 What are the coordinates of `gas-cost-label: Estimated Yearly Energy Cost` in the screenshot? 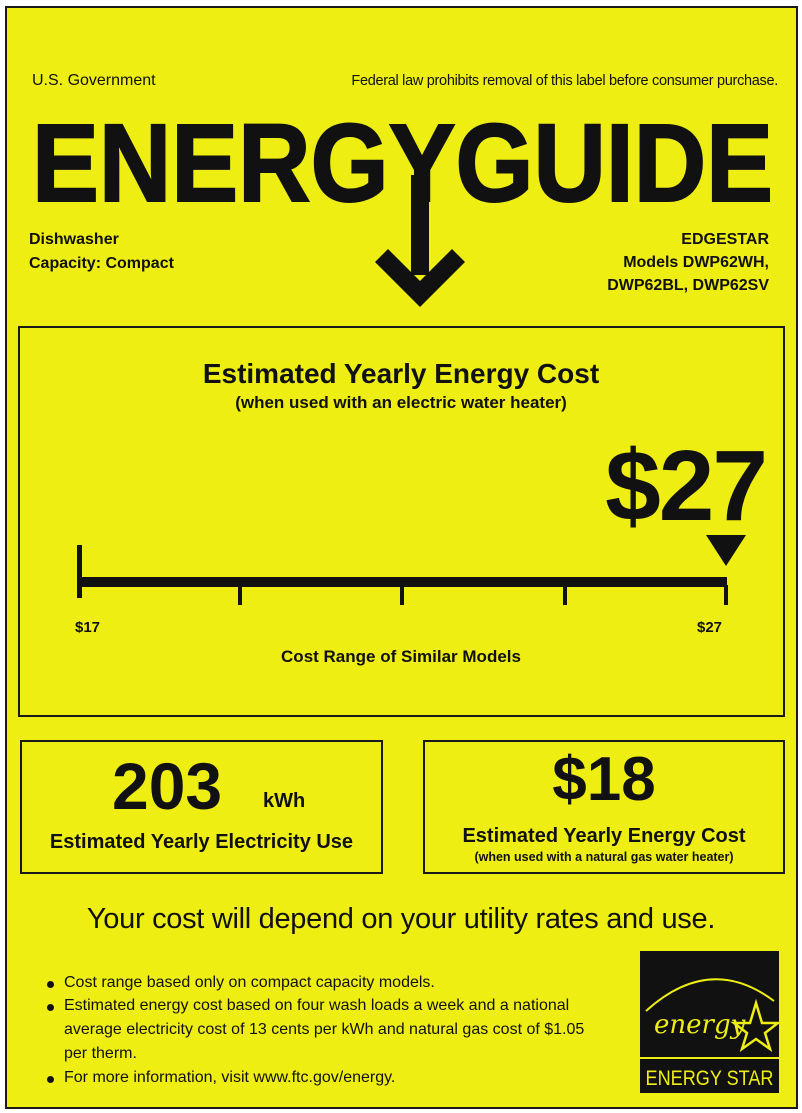 It's located at (604, 836).